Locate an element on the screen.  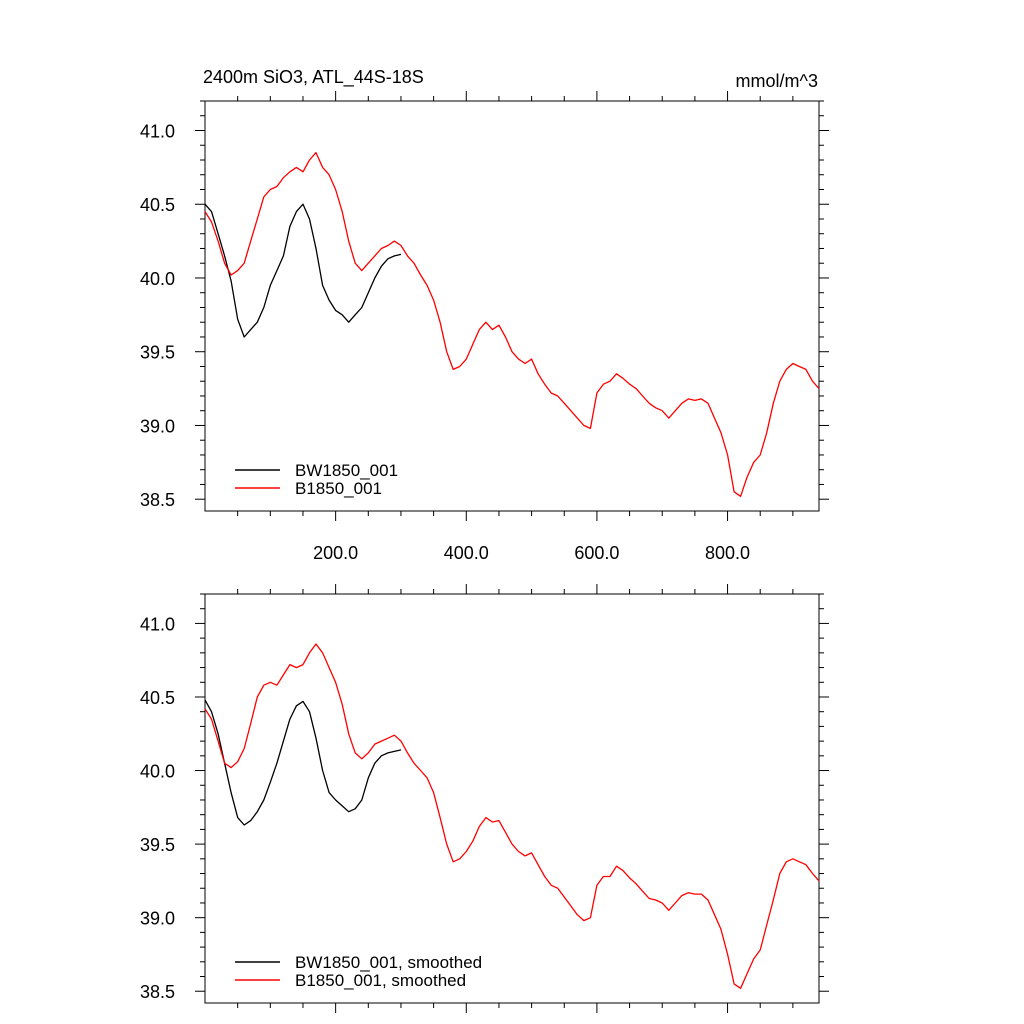
x-tick-label: 400.0 is located at coordinates (466, 553).